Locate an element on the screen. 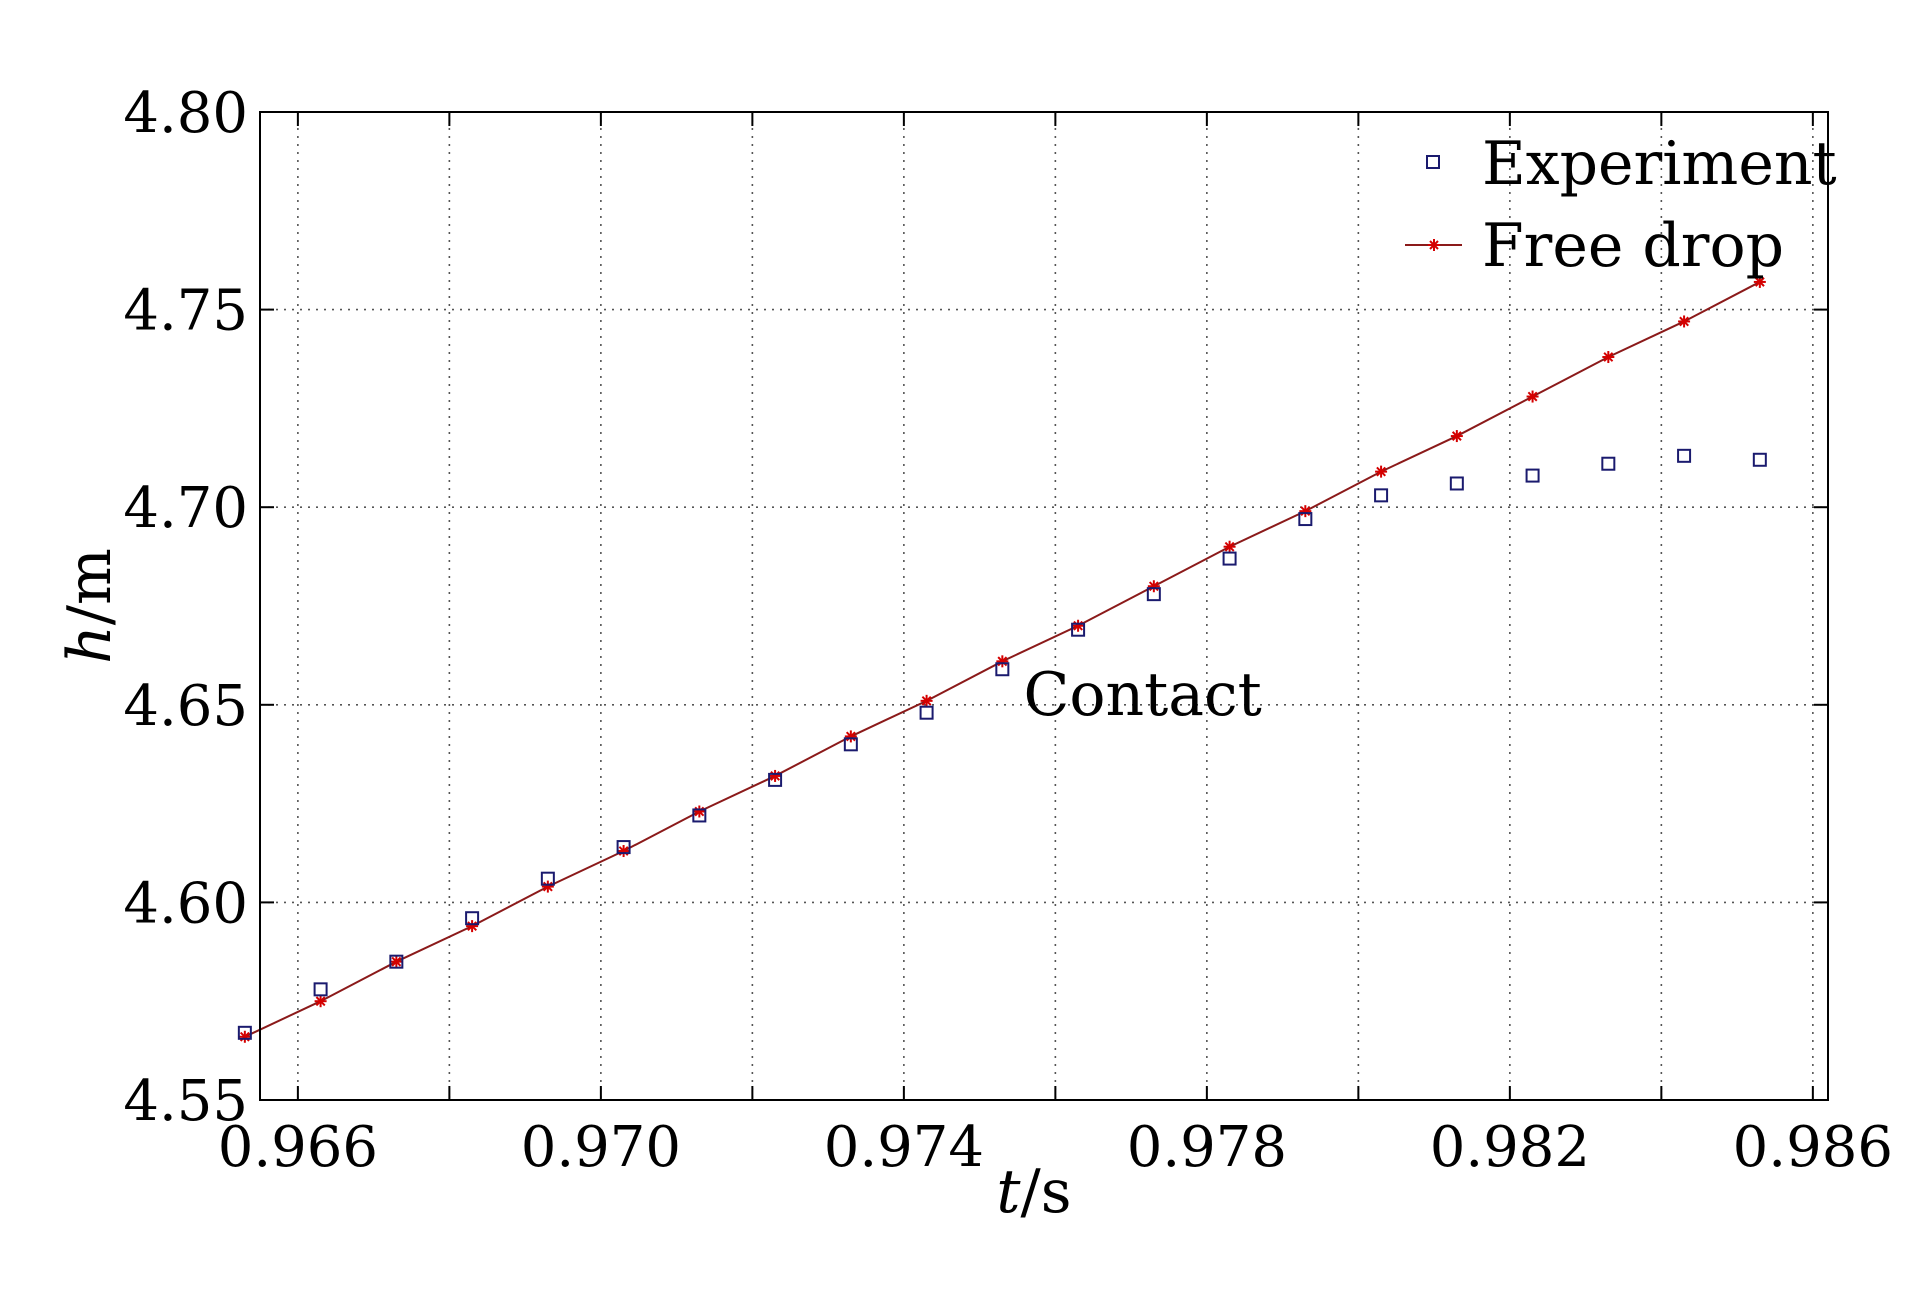  y-tick-label: 4.65 is located at coordinates (185, 706).